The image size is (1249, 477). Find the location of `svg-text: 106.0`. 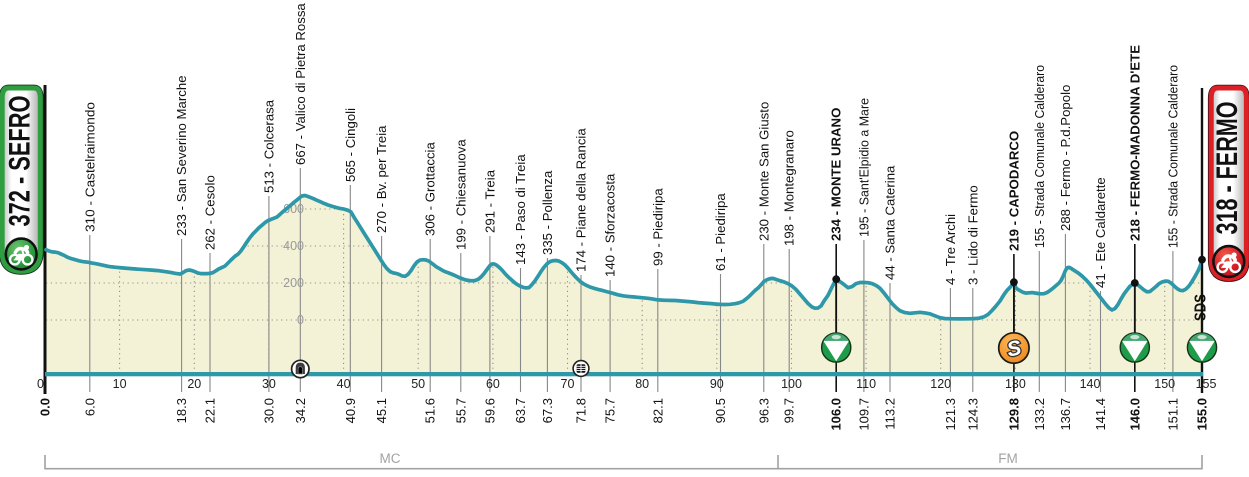

svg-text: 106.0 is located at coordinates (836, 414).